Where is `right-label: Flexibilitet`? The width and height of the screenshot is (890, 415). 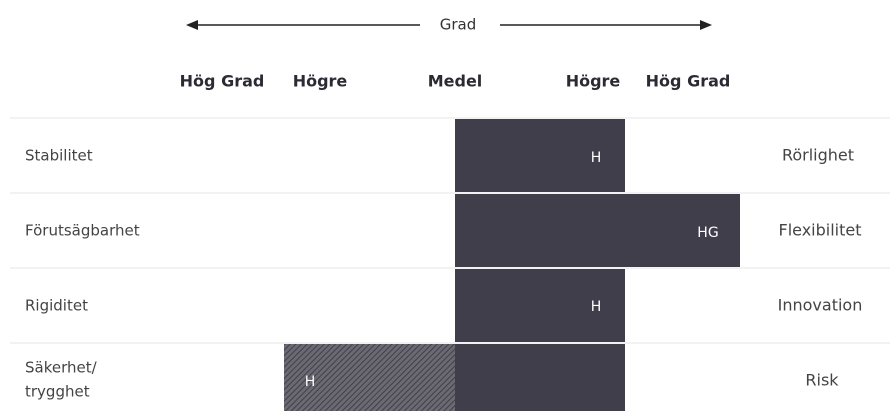
right-label: Flexibilitet is located at coordinates (819, 230).